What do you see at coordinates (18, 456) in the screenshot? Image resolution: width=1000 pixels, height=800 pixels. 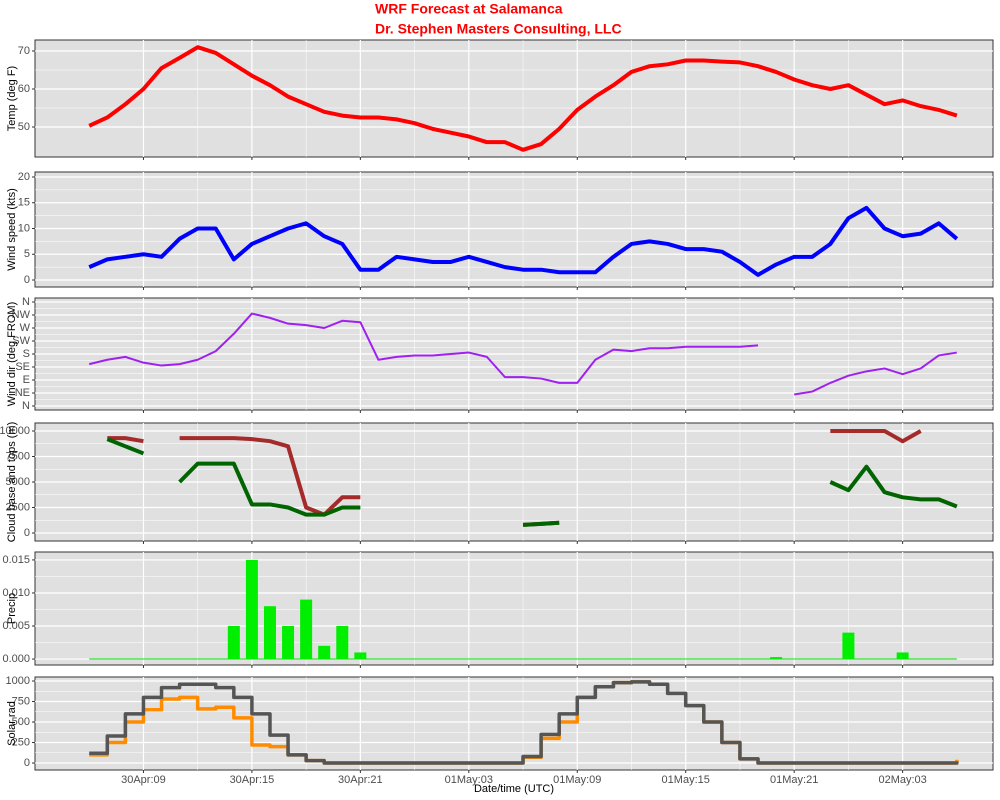 I see `y-tick-label: 7500` at bounding box center [18, 456].